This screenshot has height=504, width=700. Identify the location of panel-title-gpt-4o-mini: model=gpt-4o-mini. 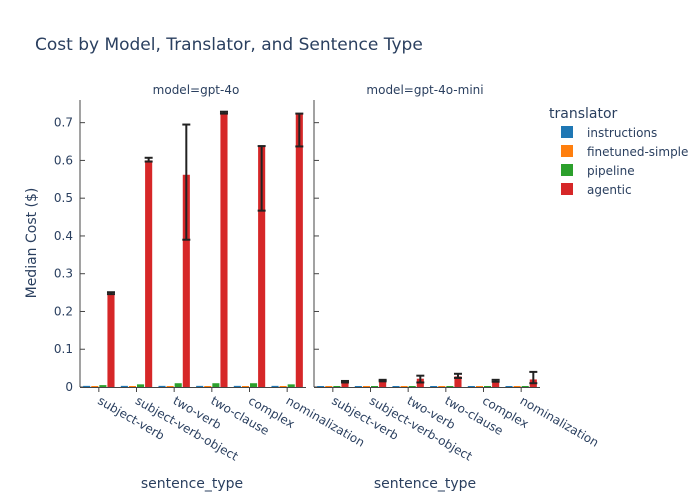
(424, 90).